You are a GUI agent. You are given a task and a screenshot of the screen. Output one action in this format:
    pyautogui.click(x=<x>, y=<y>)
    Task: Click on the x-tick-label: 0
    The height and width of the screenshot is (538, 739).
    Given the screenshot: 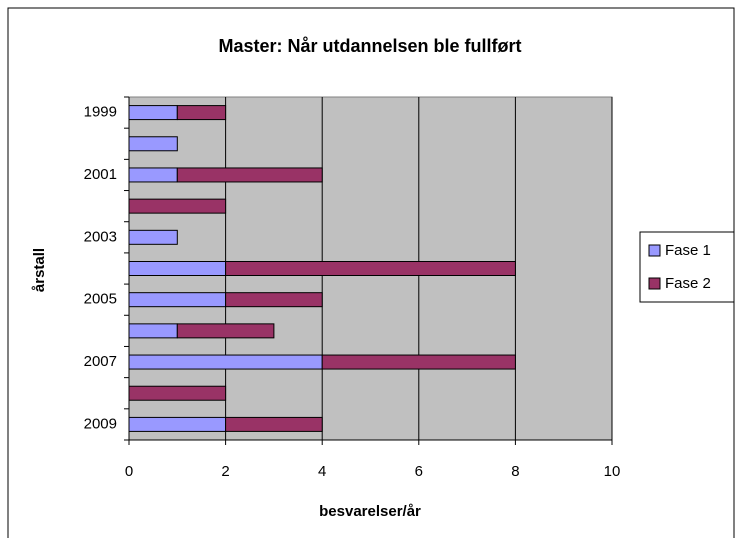 What is the action you would take?
    pyautogui.click(x=129, y=471)
    